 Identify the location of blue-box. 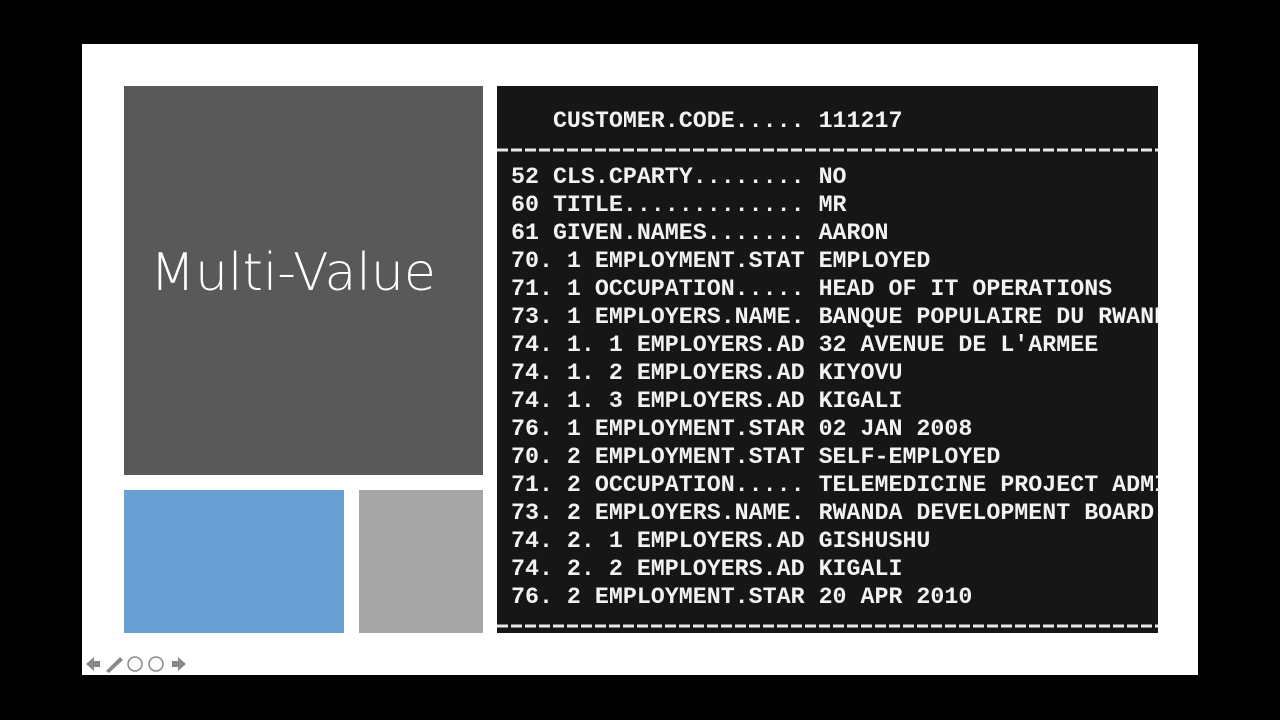
(234, 561).